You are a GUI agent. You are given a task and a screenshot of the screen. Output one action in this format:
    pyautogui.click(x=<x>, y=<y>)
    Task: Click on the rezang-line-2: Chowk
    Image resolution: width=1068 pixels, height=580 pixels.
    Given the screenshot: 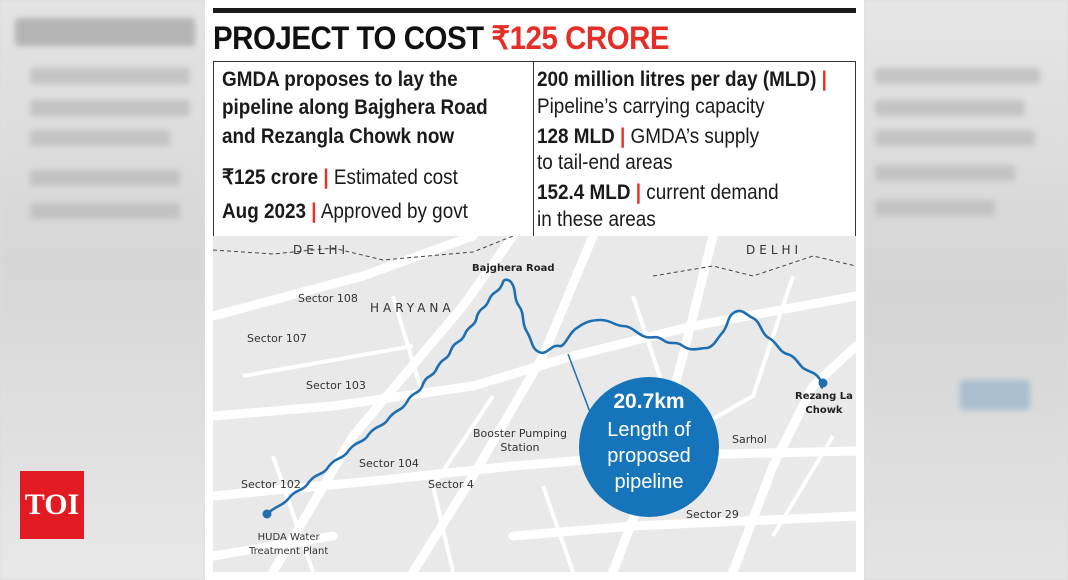 What is the action you would take?
    pyautogui.click(x=824, y=410)
    